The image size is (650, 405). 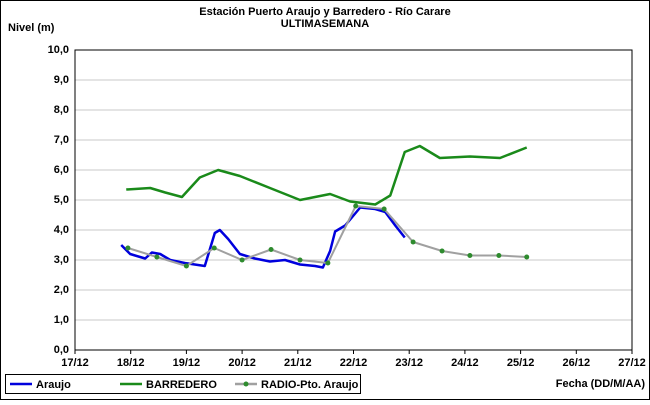 What do you see at coordinates (58, 50) in the screenshot?
I see `y-tick-label: 10,0` at bounding box center [58, 50].